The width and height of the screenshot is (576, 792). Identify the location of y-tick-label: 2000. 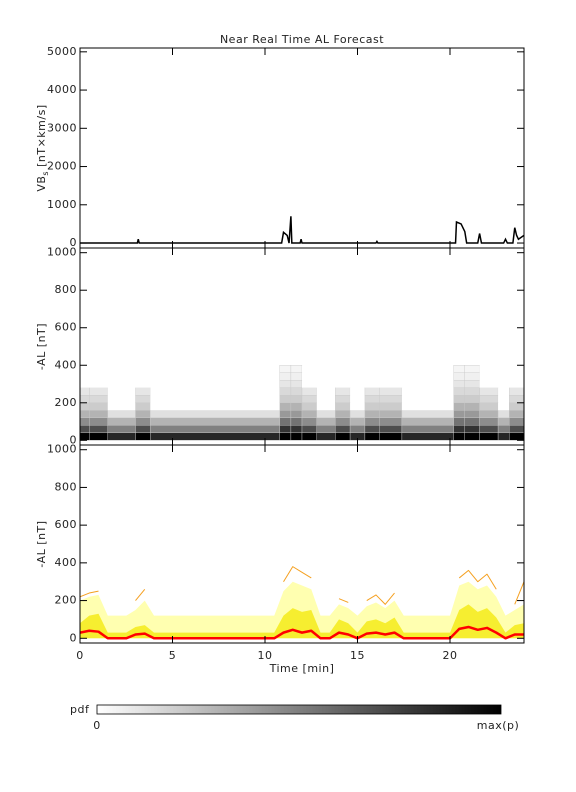
(62, 166).